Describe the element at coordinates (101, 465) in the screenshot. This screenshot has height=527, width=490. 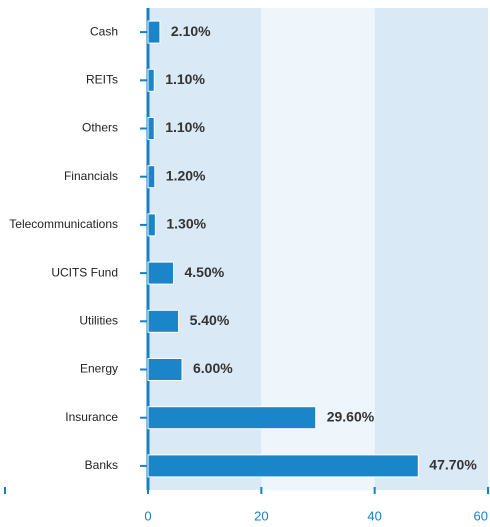
I see `y-tick-label: Banks` at that location.